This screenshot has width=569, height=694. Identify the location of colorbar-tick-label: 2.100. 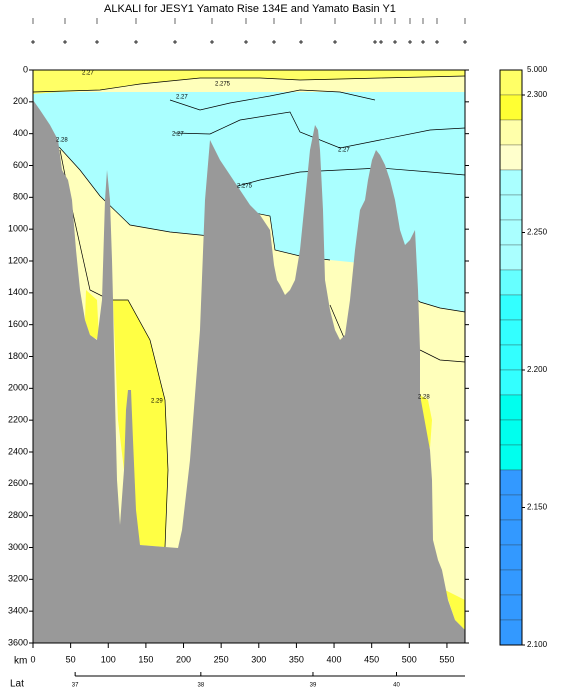
(537, 644).